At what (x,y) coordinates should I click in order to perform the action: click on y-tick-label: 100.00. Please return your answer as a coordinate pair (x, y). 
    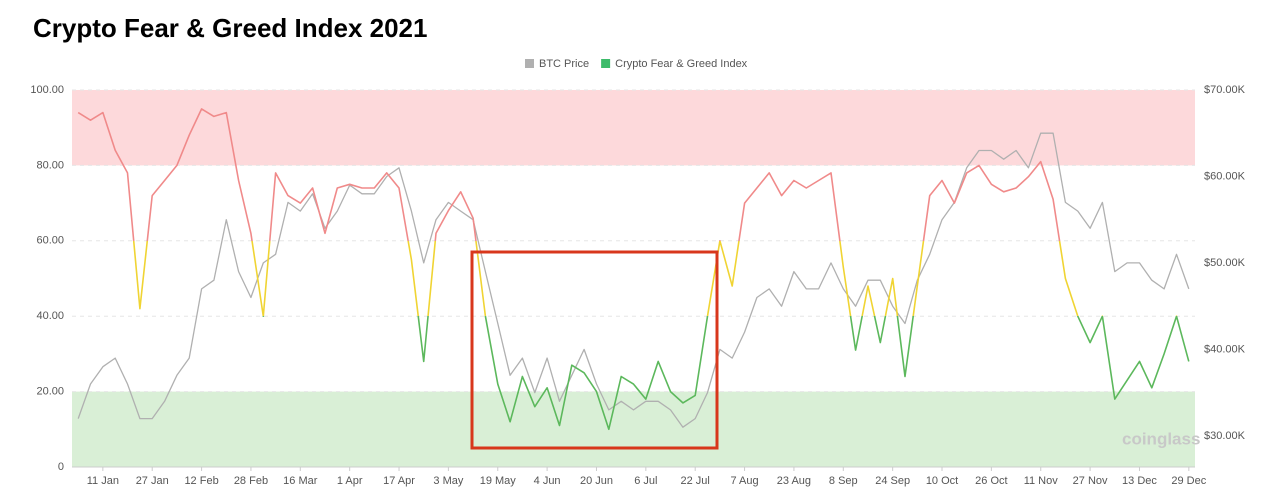
    Looking at the image, I should click on (47, 90).